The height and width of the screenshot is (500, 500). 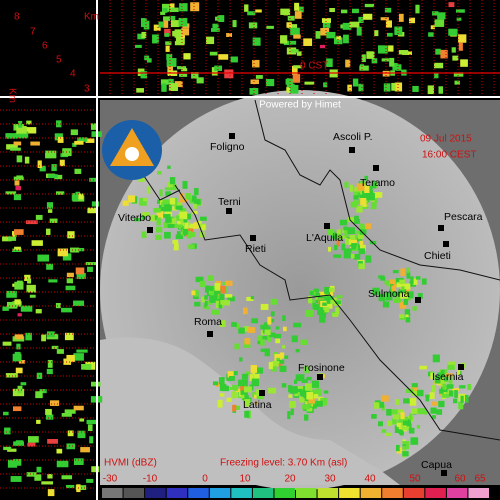 I want to click on time: 16:00 CEST, so click(x=449, y=155).